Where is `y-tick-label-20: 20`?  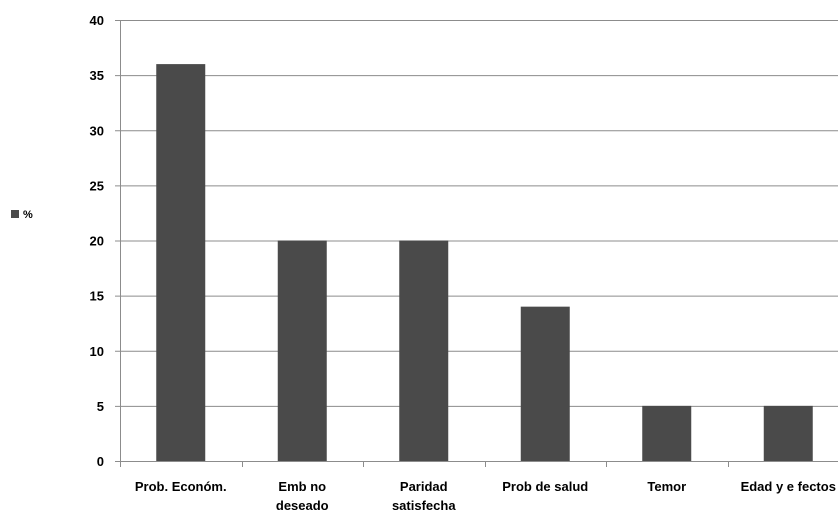
y-tick-label-20: 20 is located at coordinates (97, 241).